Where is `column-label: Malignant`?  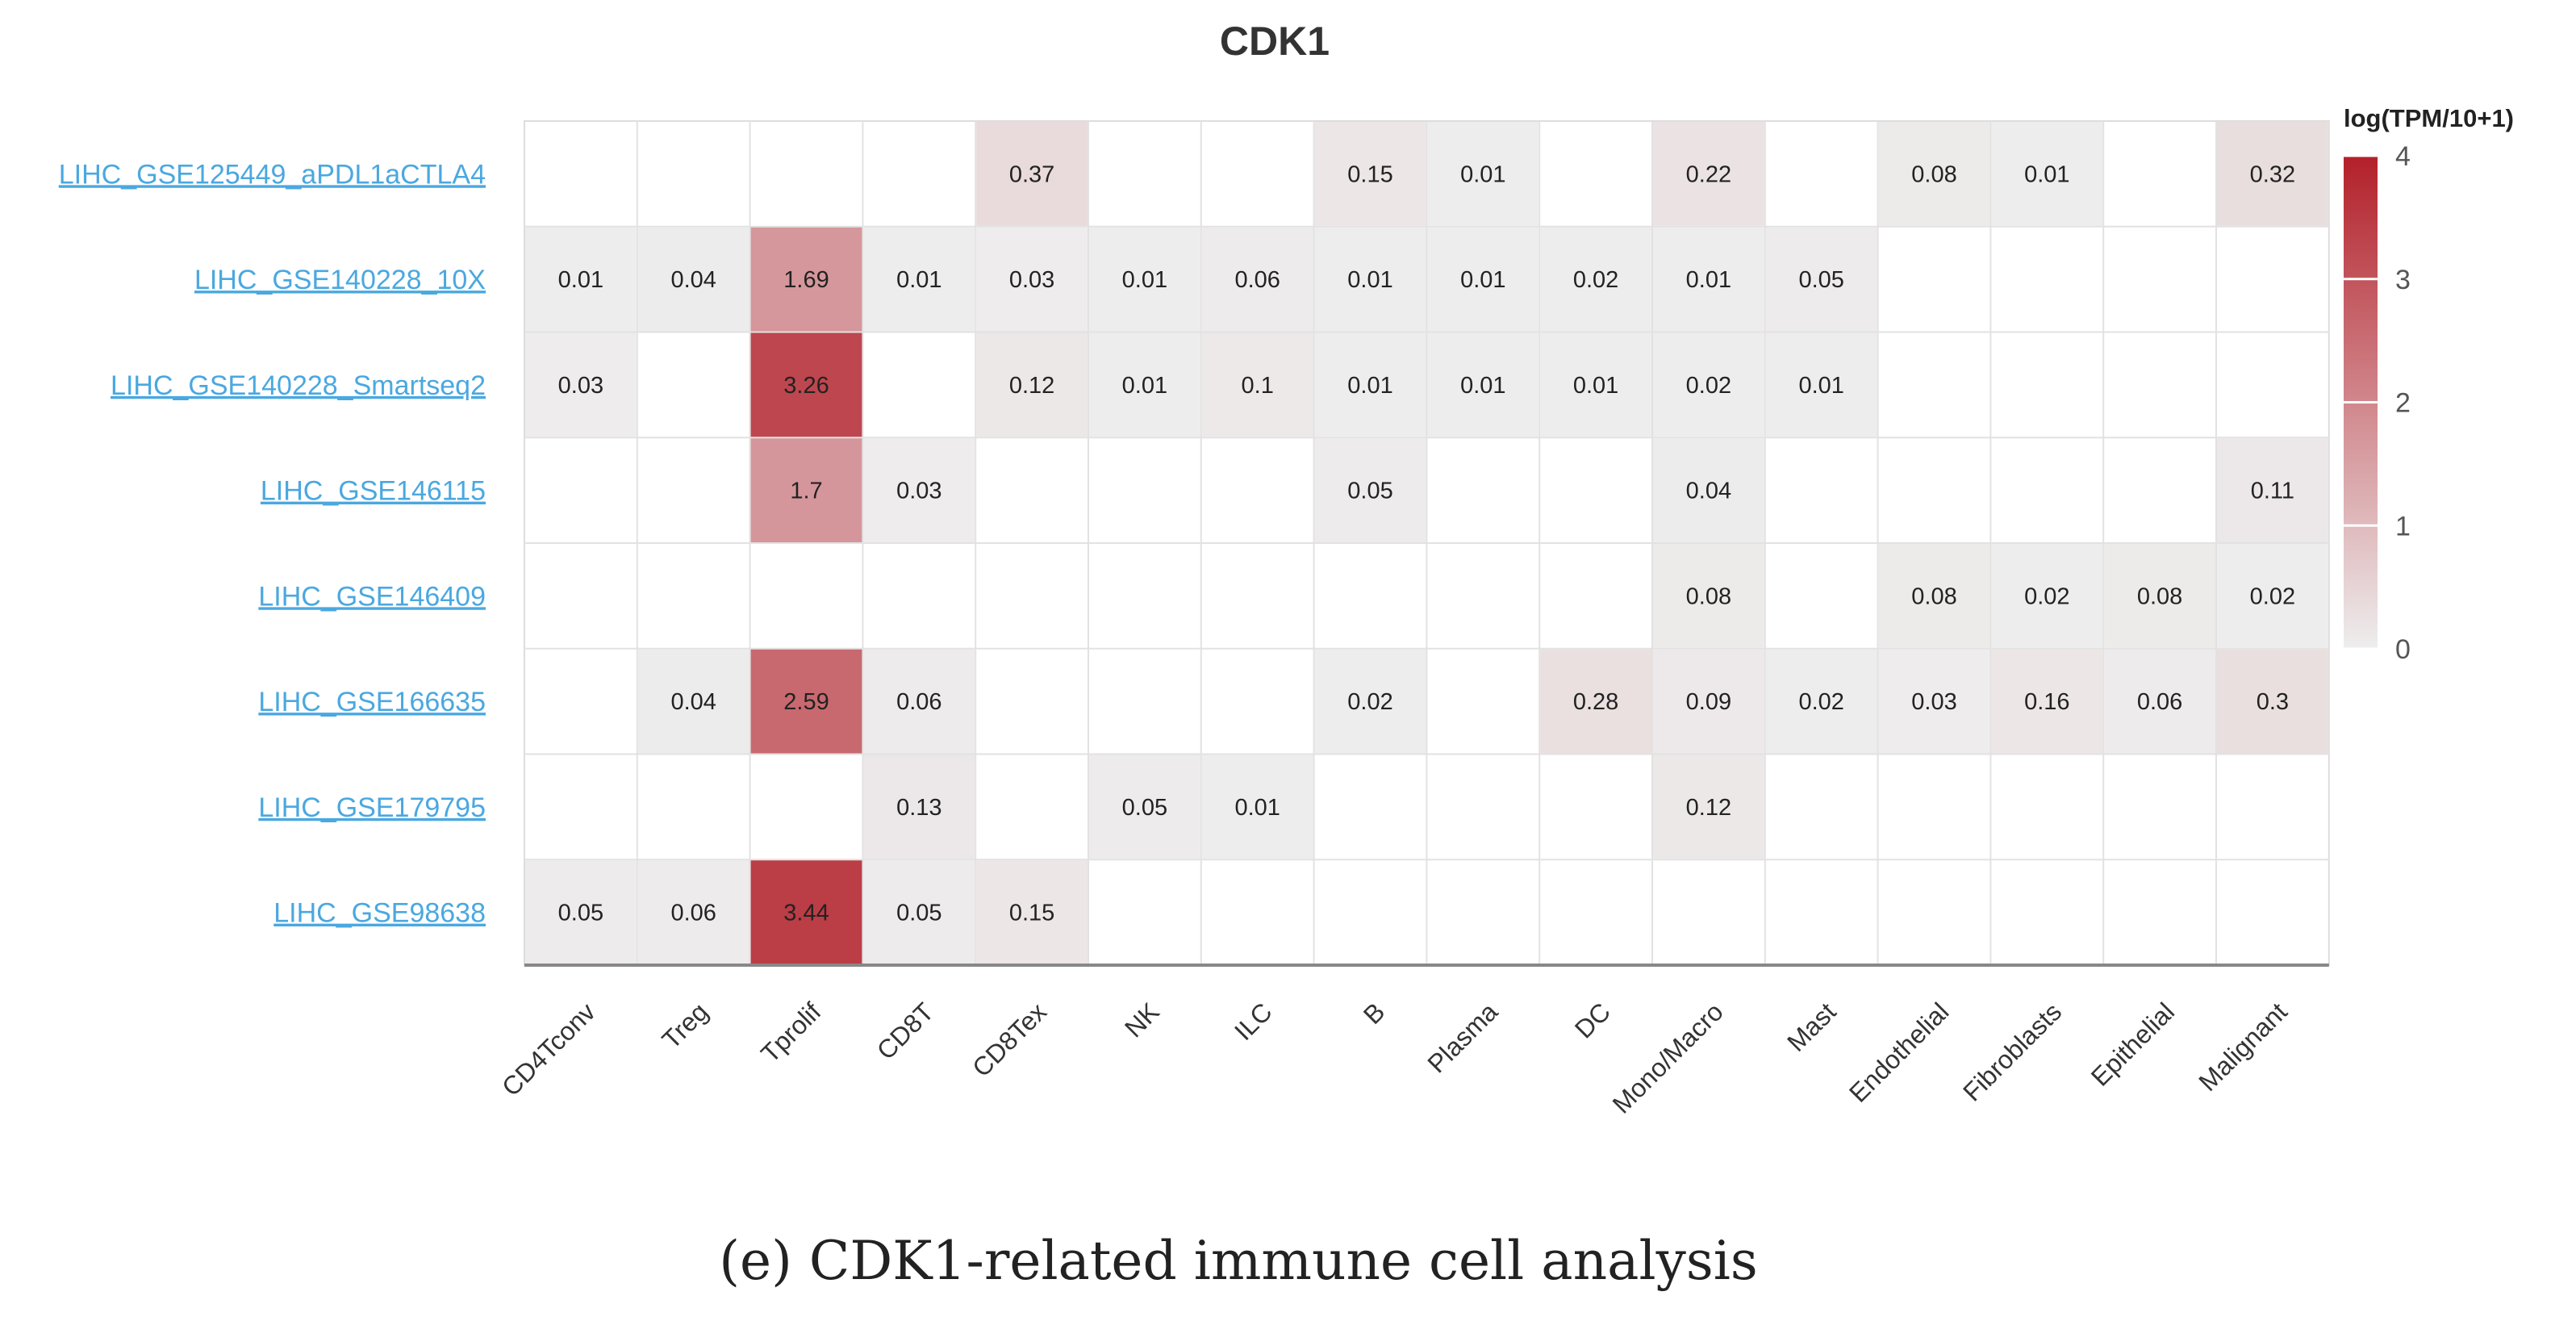 column-label: Malignant is located at coordinates (2243, 1047).